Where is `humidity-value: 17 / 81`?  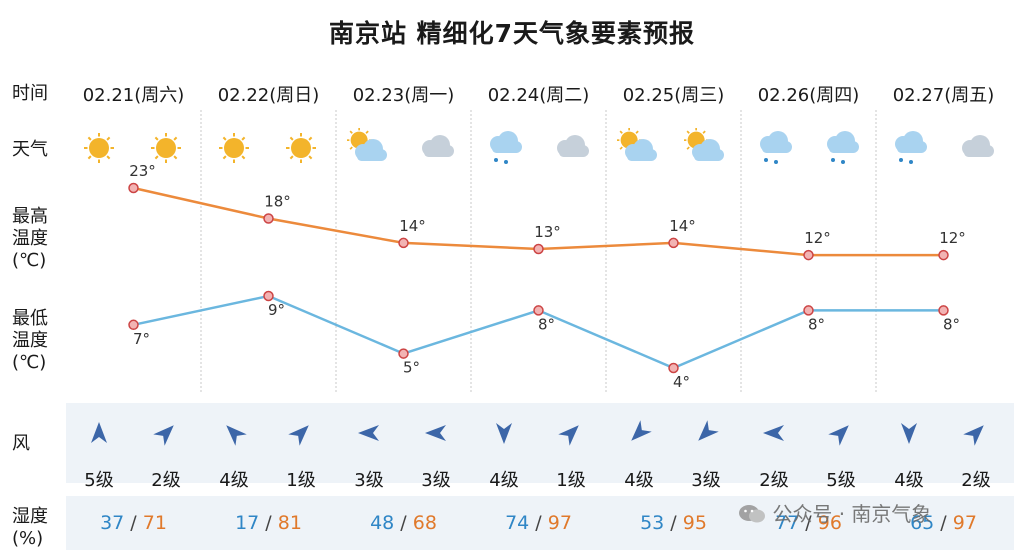
humidity-value: 17 / 81 is located at coordinates (268, 523).